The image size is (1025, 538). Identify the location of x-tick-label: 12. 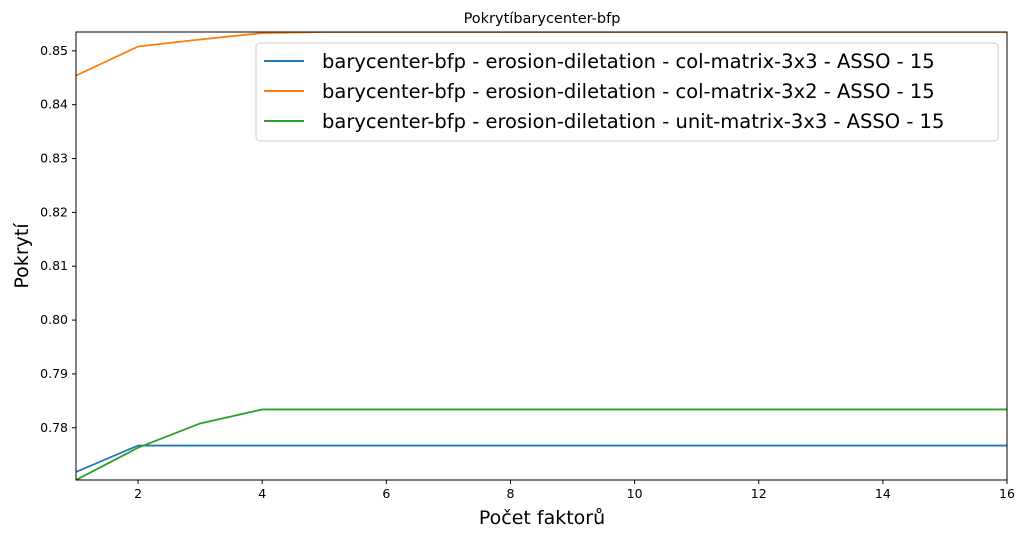
(759, 493).